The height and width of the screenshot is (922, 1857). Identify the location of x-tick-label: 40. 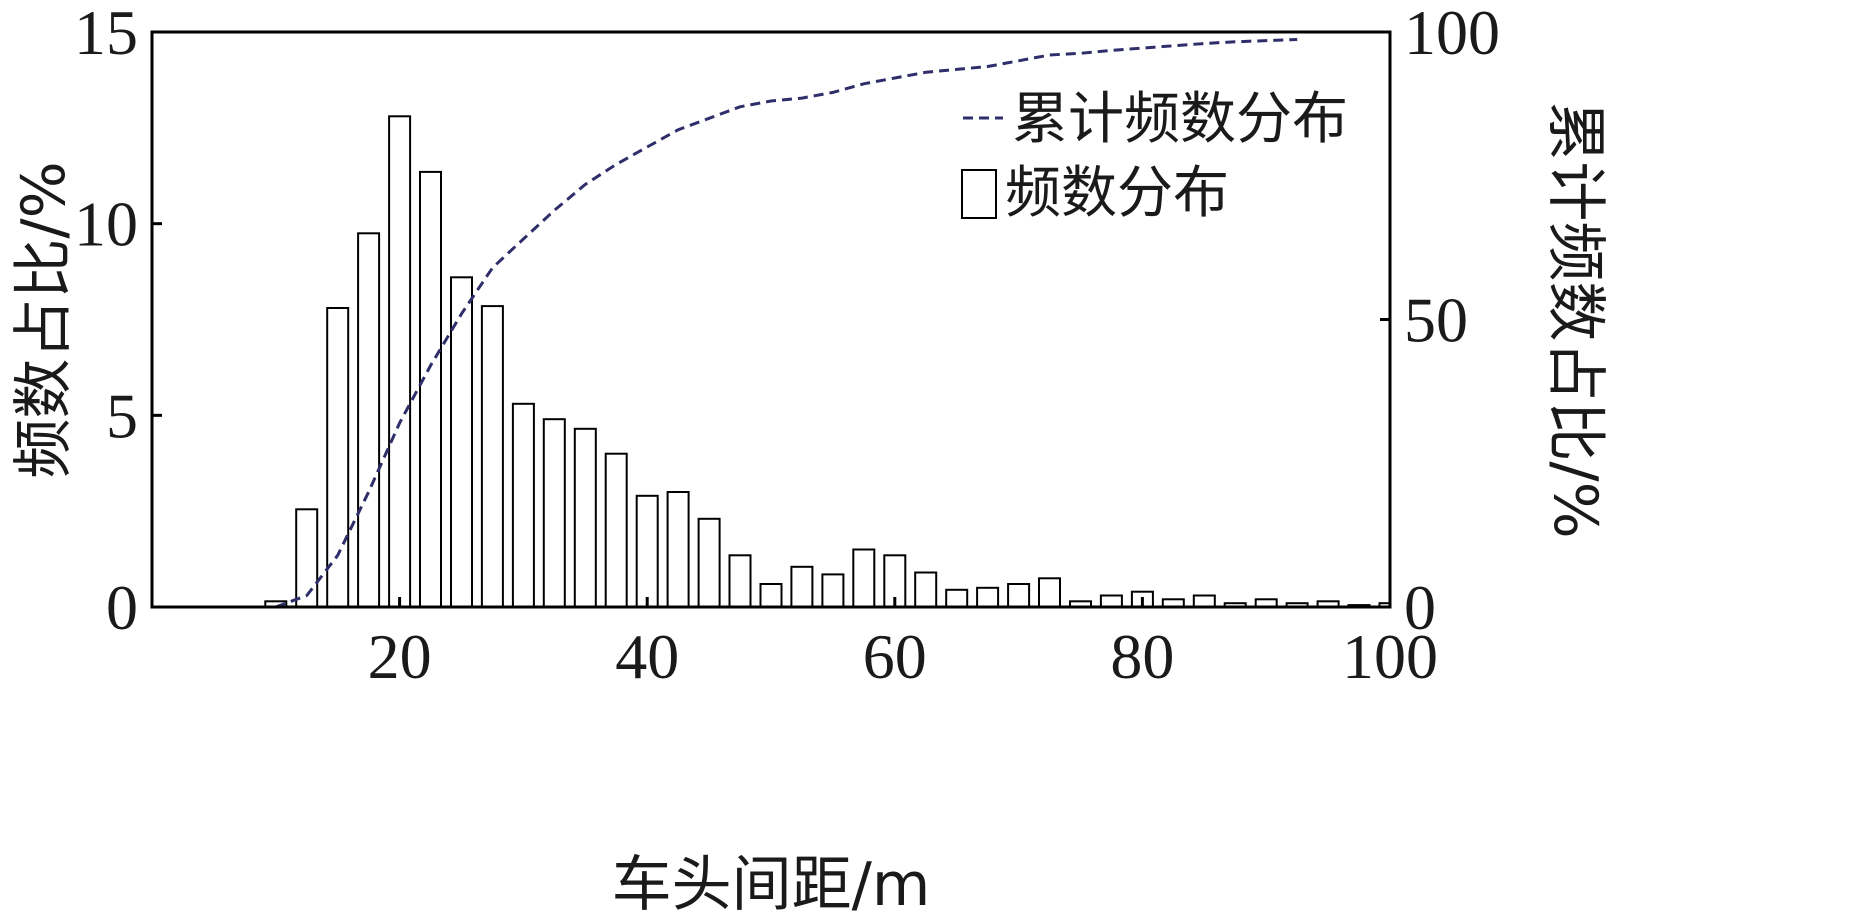
(647, 656).